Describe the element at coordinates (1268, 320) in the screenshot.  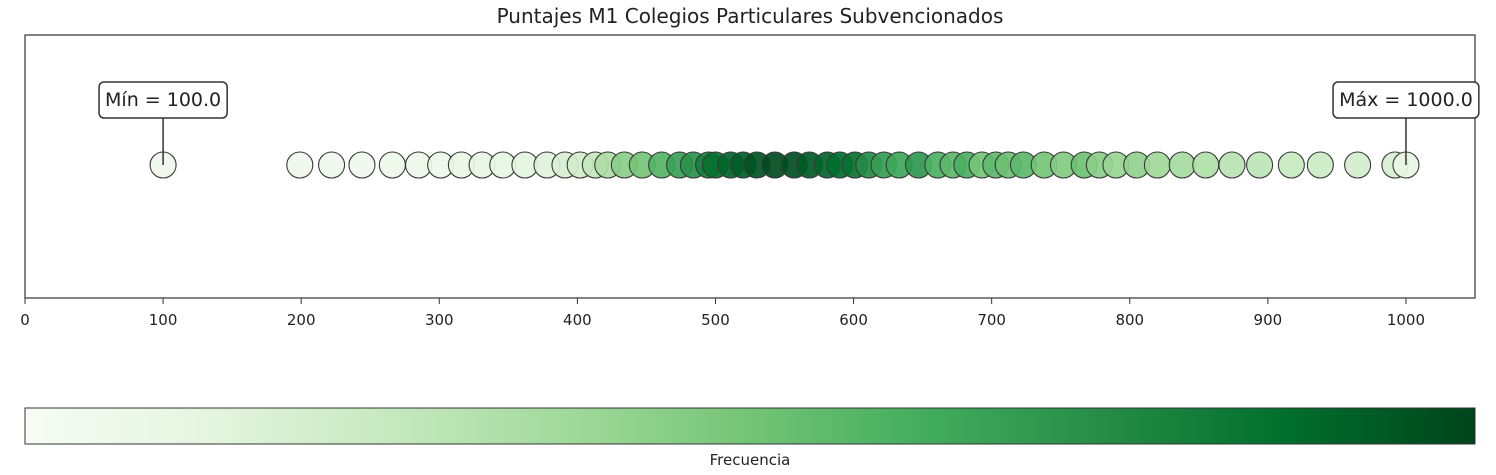
I see `x-tick-label: 900` at that location.